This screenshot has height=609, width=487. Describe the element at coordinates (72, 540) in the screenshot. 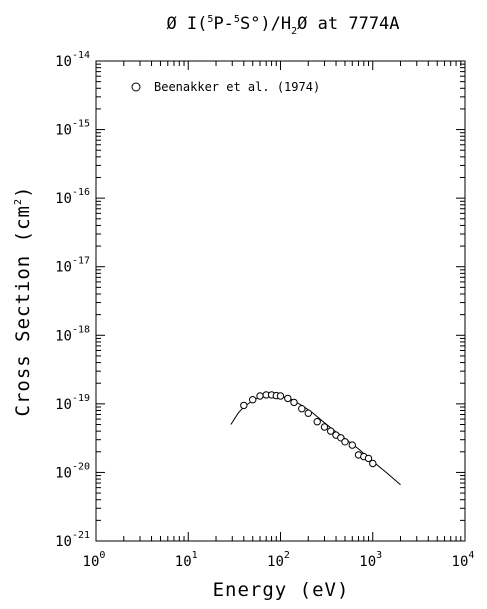

I see `y-tick-label: 10-21` at that location.